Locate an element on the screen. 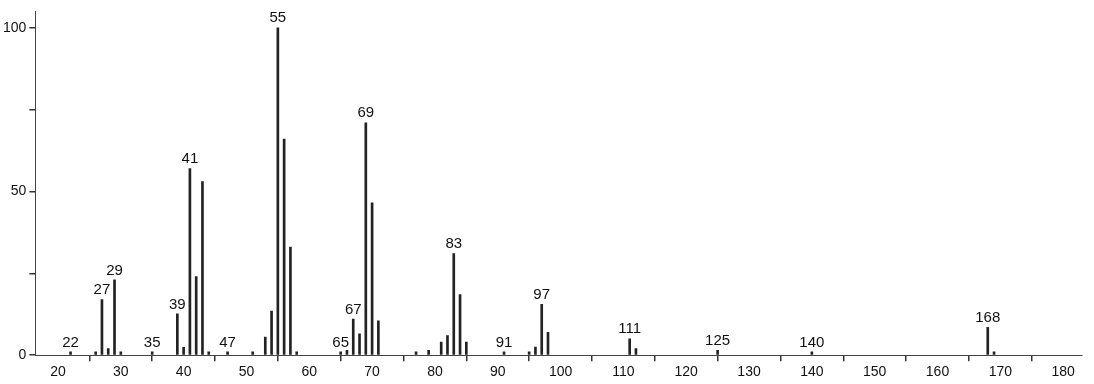  annotation: 67 is located at coordinates (353, 308).